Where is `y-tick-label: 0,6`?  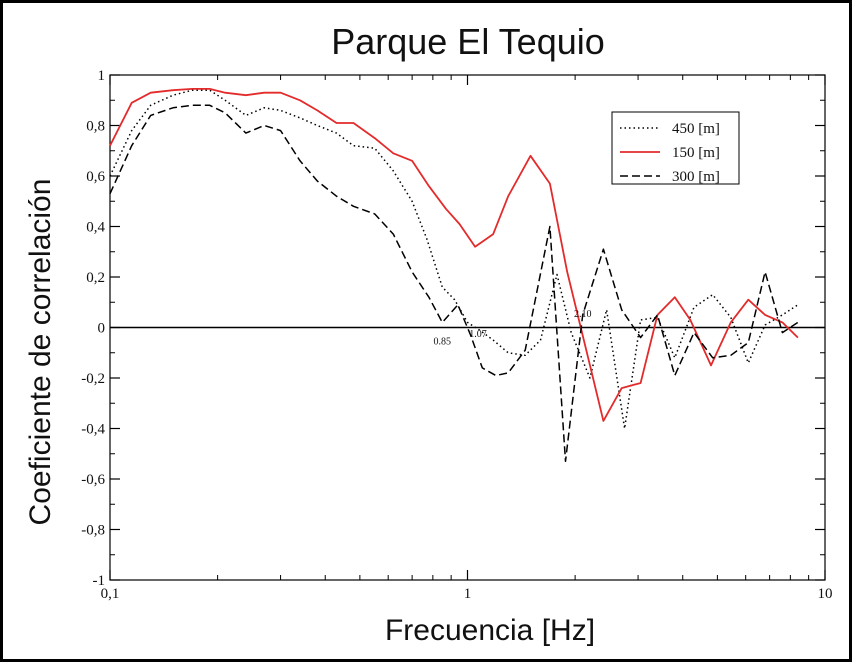 y-tick-label: 0,6 is located at coordinates (95, 177).